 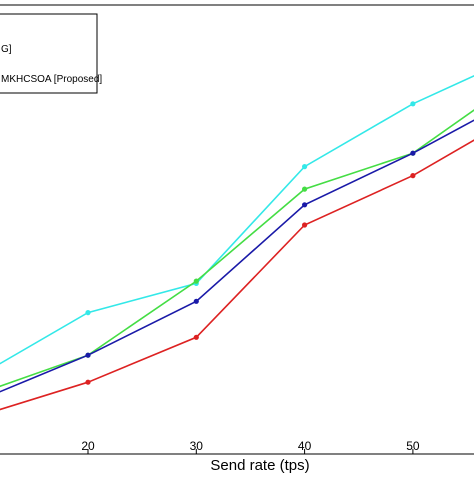 I want to click on legend-entry-1: G], so click(x=6, y=49).